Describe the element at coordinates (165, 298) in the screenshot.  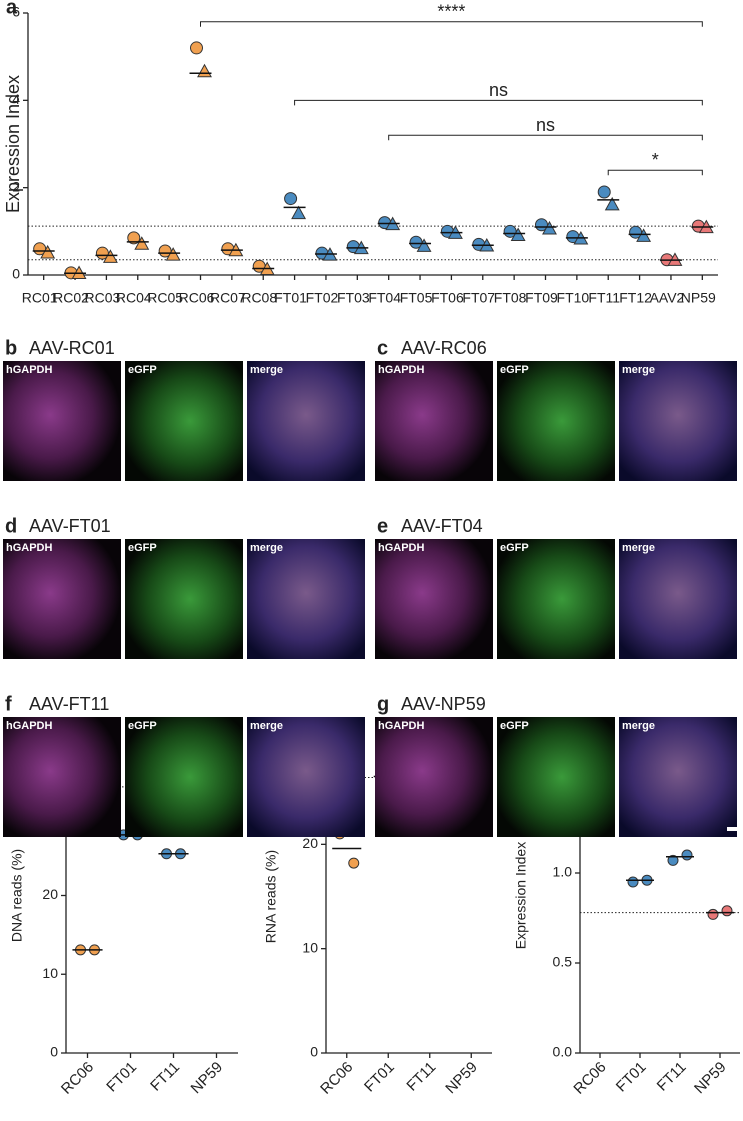
I see `x-tick-label: RC05` at that location.